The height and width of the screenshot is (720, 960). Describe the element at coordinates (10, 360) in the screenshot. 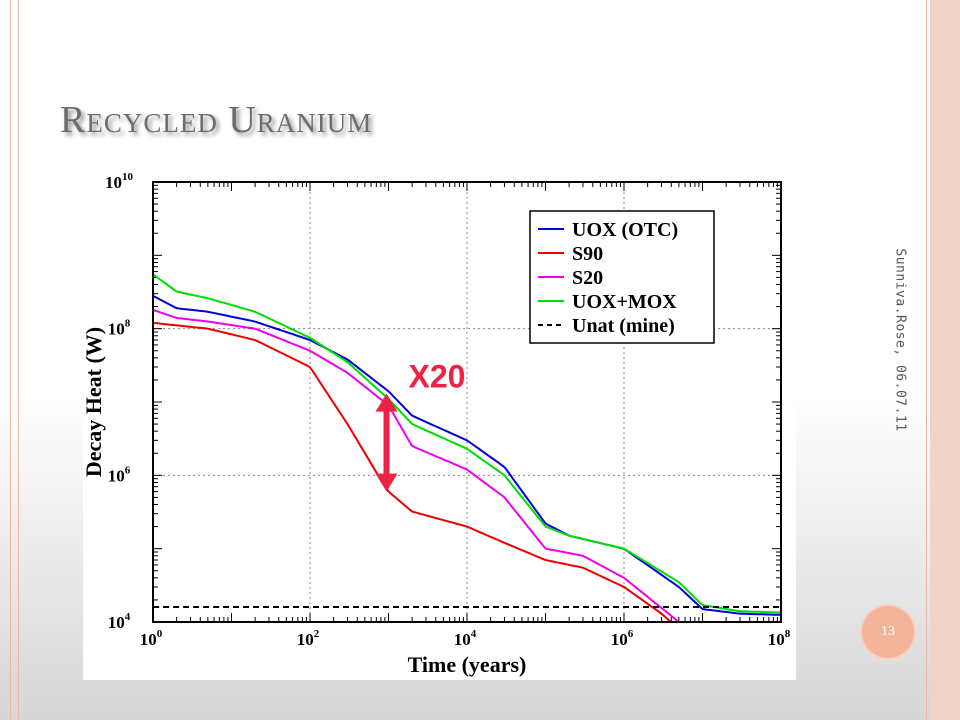

I see `frame-line-left` at that location.